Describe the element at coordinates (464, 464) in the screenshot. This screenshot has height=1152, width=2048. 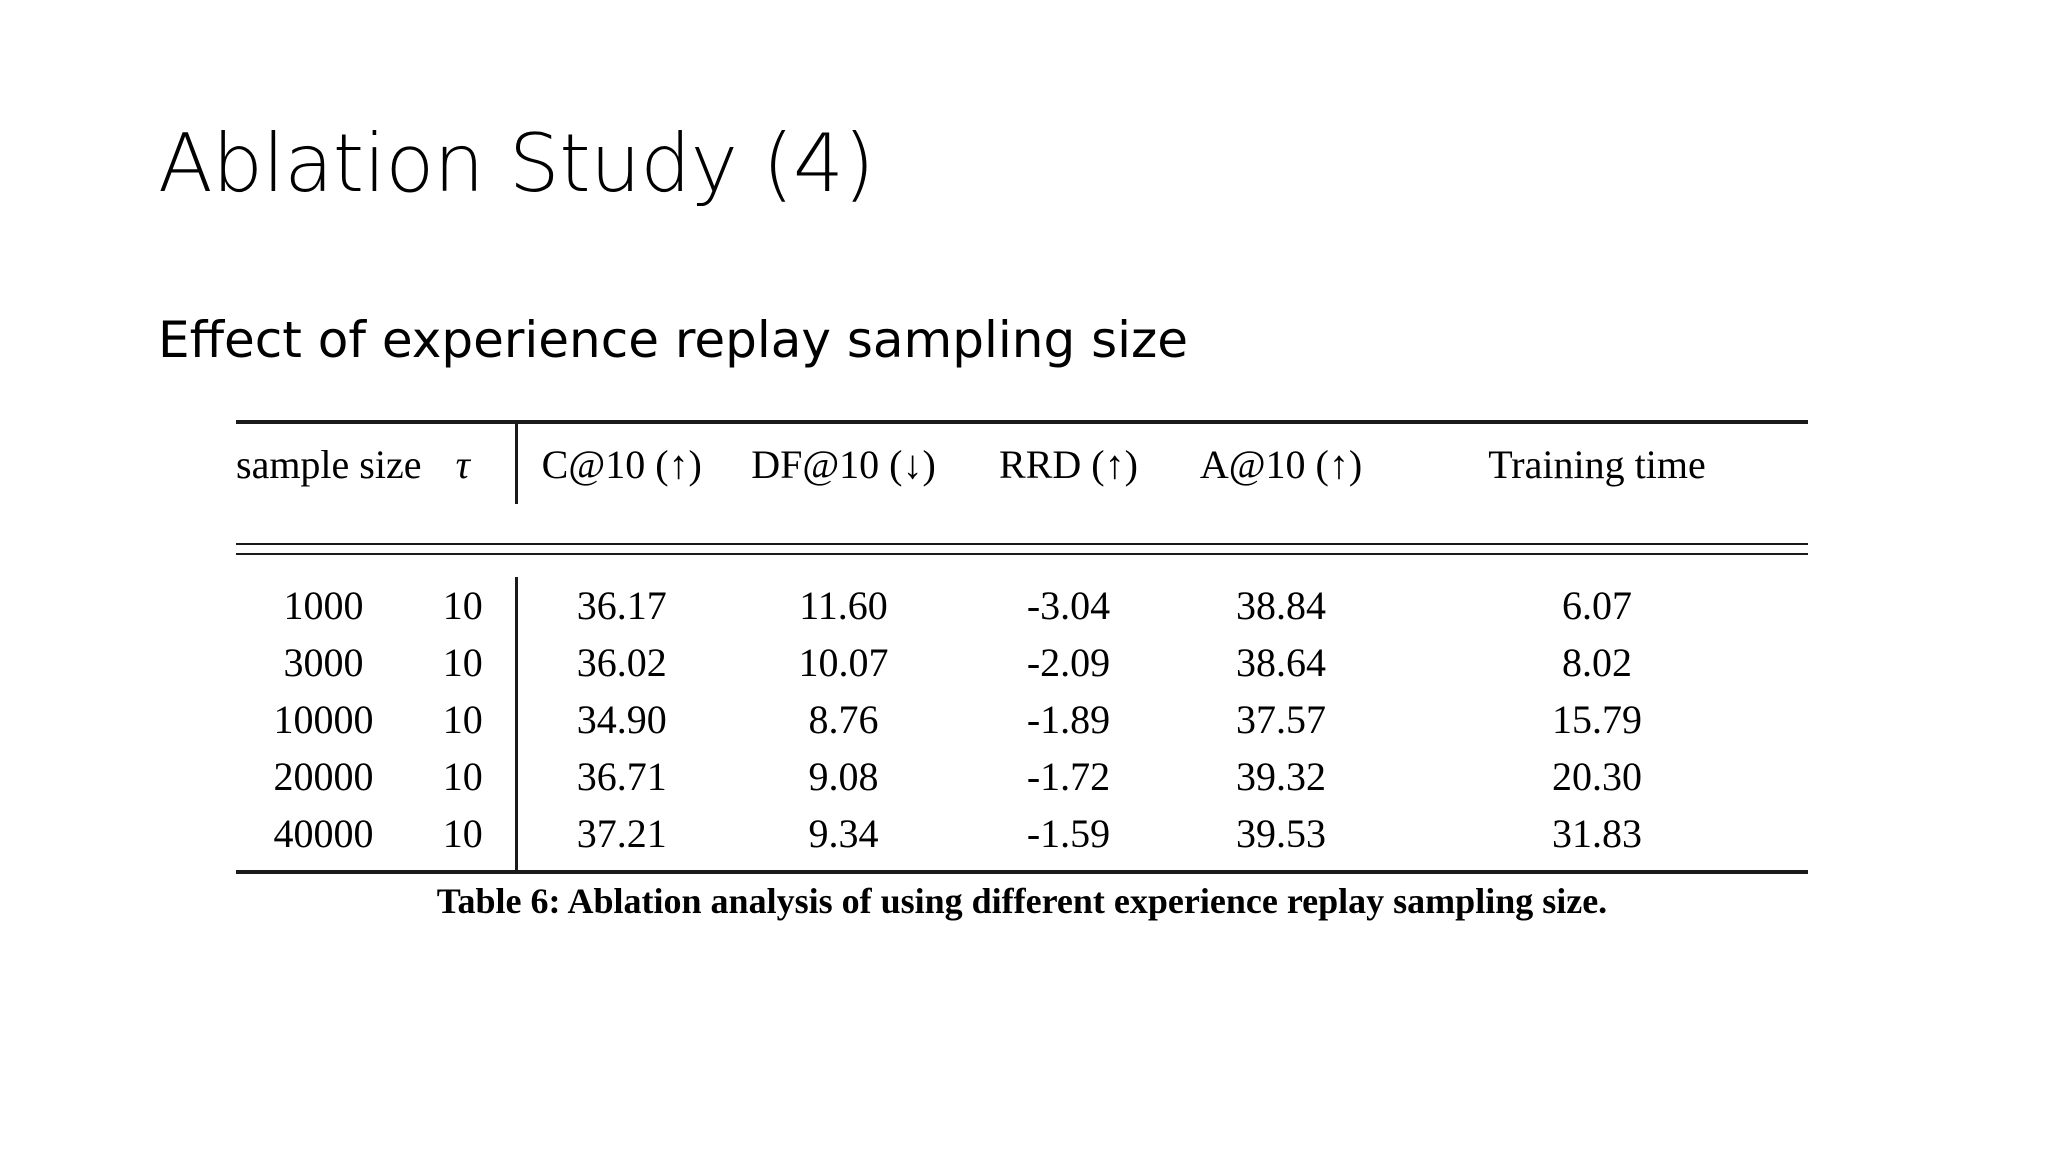
I see `column-header-tau: τ` at that location.